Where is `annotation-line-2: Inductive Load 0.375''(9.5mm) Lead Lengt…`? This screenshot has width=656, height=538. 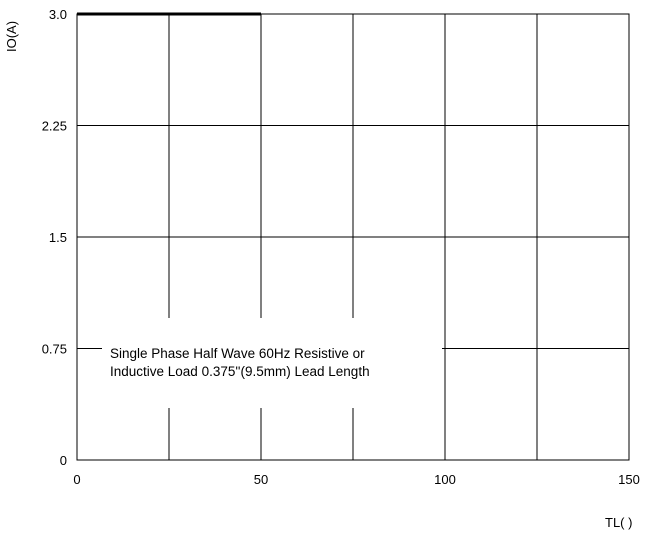
annotation-line-2: Inductive Load 0.375''(9.5mm) Lead Lengt… is located at coordinates (240, 371).